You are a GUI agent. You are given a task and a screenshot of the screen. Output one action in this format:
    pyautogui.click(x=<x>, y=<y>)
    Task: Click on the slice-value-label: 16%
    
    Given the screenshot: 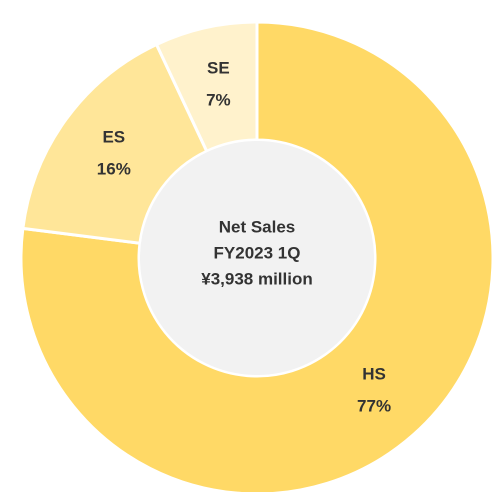 What is the action you would take?
    pyautogui.click(x=114, y=168)
    